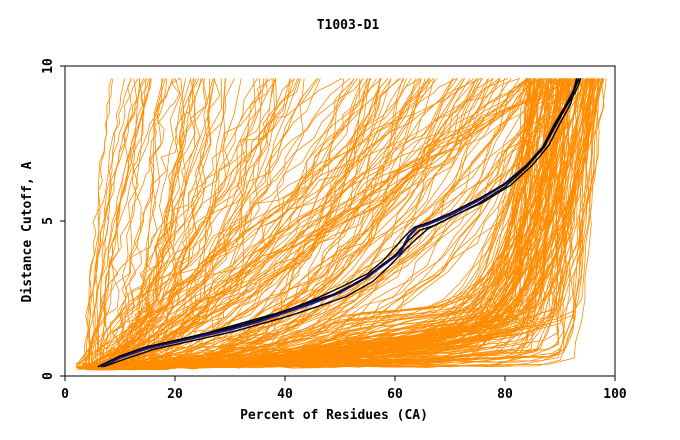  What do you see at coordinates (27, 231) in the screenshot?
I see `y-axis-label: Distance Cutoff, A` at bounding box center [27, 231].